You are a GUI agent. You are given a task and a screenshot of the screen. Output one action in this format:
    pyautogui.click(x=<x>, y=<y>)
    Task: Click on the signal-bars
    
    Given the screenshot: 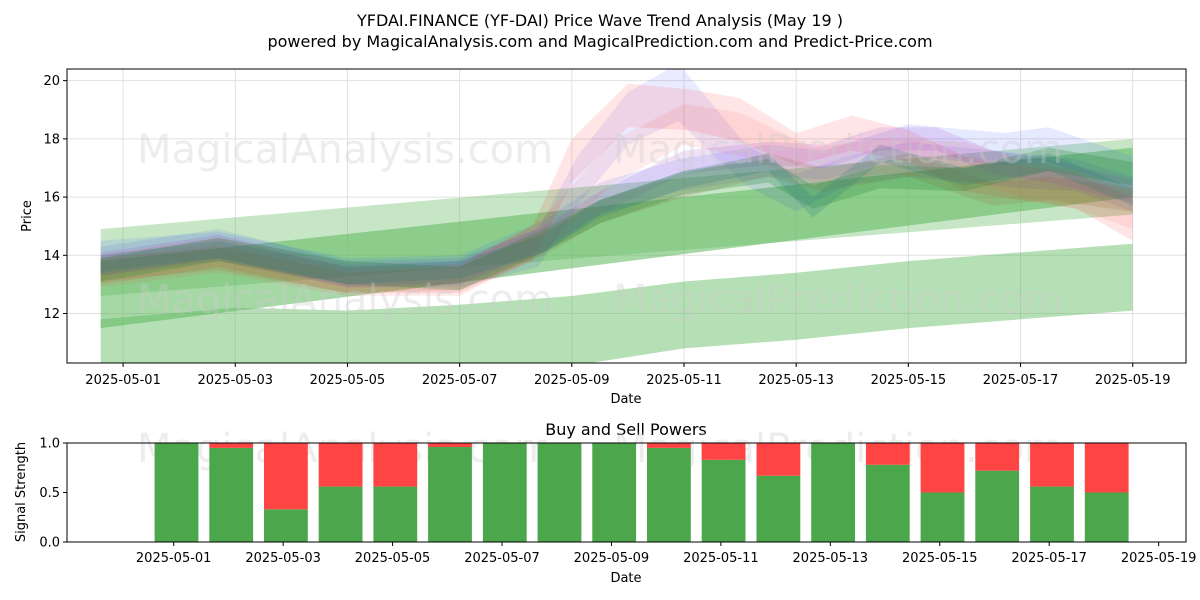 What is the action you would take?
    pyautogui.click(x=641, y=492)
    